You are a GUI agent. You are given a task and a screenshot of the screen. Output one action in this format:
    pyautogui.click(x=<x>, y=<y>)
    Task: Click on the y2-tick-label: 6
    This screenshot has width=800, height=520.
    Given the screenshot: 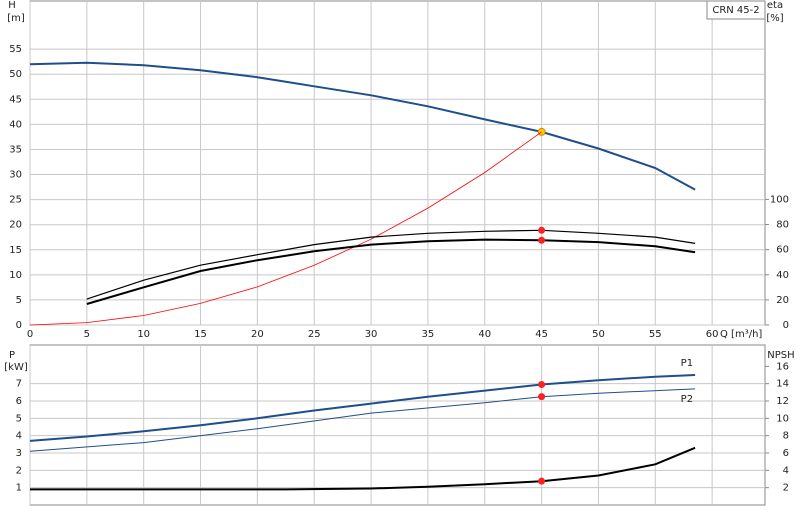 What is the action you would take?
    pyautogui.click(x=786, y=453)
    